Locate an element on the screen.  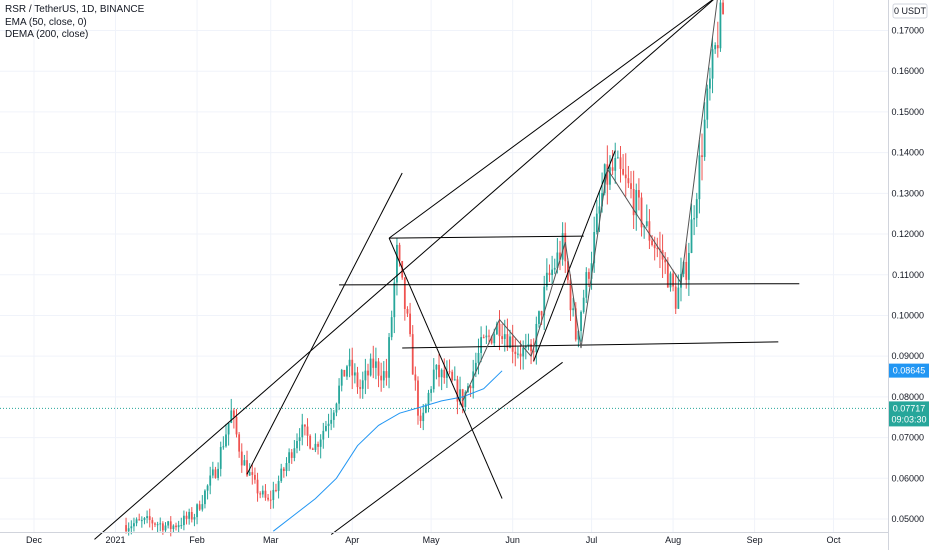
symbol-title: RSR / TetherUS, 1D, BINANCE is located at coordinates (75, 9).